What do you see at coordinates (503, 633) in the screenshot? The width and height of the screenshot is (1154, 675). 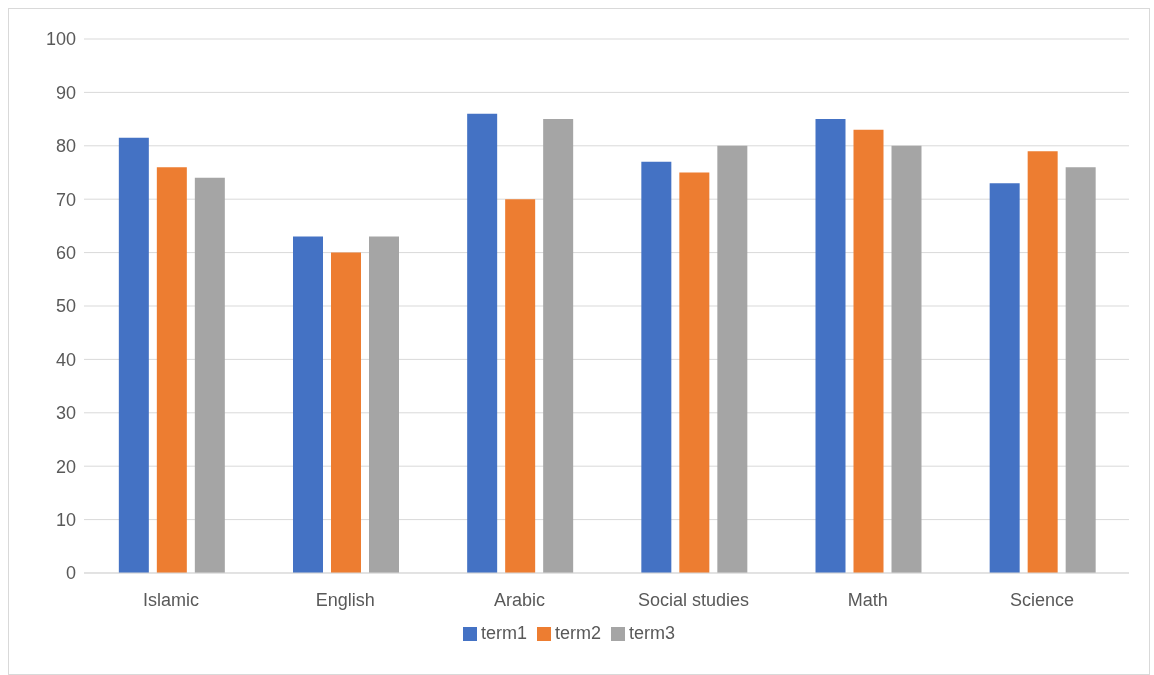 I see `legend-label: term1` at bounding box center [503, 633].